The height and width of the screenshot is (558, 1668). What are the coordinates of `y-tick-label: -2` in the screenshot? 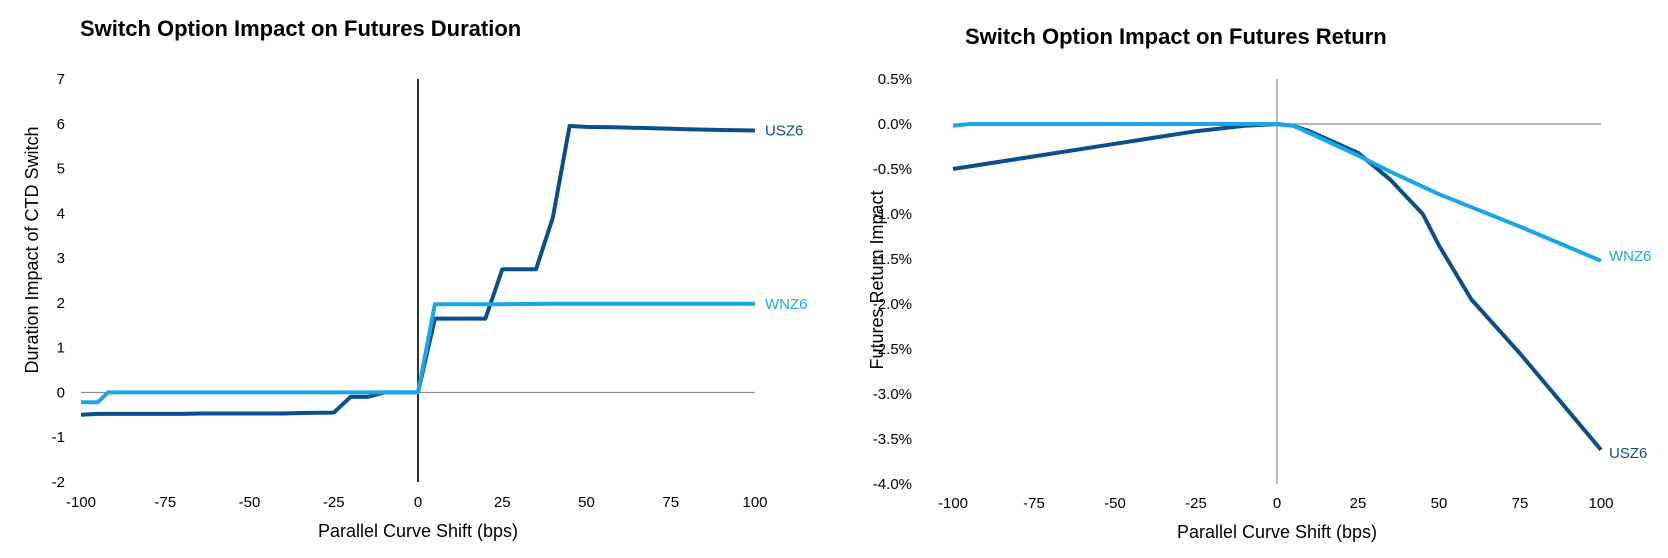 It's located at (58, 482).